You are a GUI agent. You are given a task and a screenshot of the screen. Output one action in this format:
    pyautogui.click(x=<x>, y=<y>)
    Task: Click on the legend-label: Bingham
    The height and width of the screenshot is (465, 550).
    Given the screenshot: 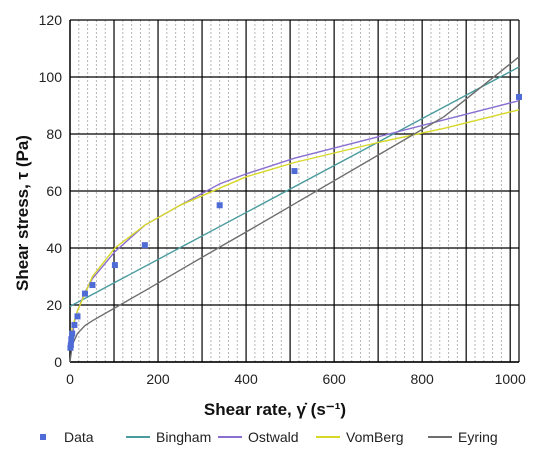 What is the action you would take?
    pyautogui.click(x=183, y=437)
    